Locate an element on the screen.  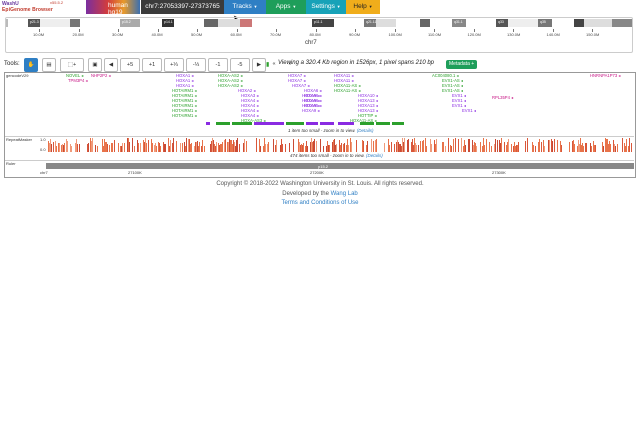
gene-label: HOXA10 ◂ is located at coordinates (368, 95).